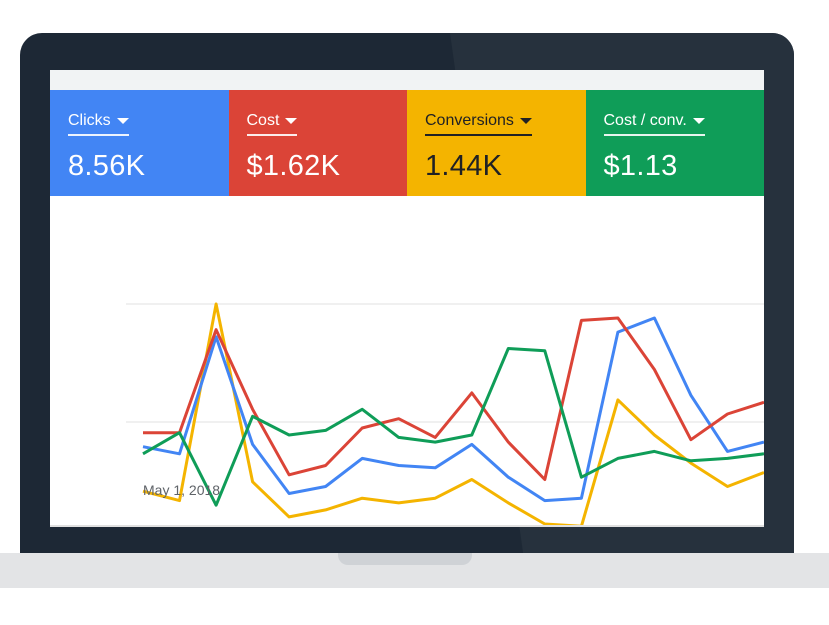  What do you see at coordinates (317, 143) in the screenshot?
I see `metric-card-cost: Cost $1.62K` at bounding box center [317, 143].